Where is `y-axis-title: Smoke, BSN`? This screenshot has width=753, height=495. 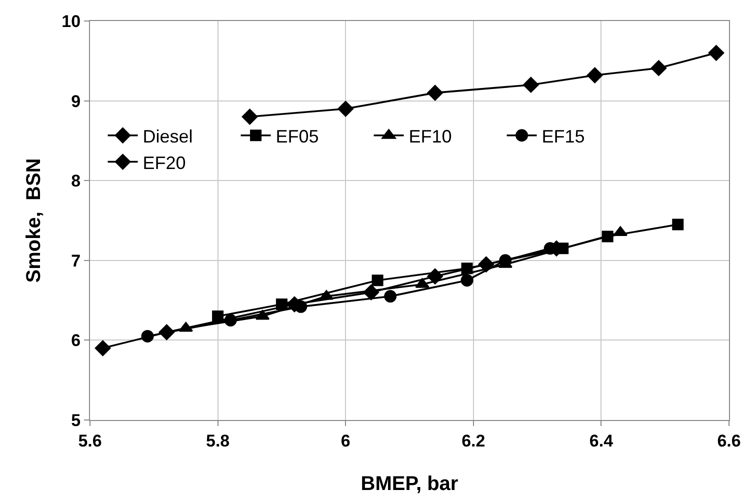
y-axis-title: Smoke, BSN is located at coordinates (34, 220).